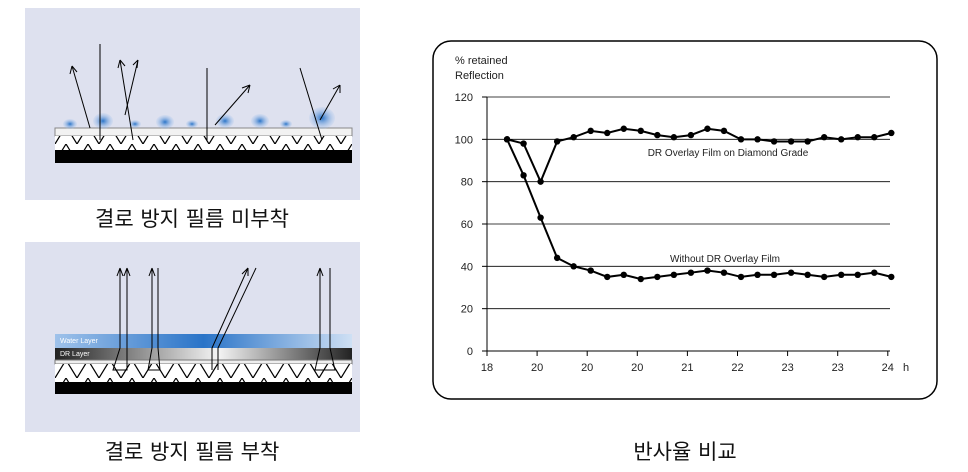 This screenshot has height=472, width=968. What do you see at coordinates (192, 219) in the screenshot?
I see `caption: 결로 방지 필름 미부착` at bounding box center [192, 219].